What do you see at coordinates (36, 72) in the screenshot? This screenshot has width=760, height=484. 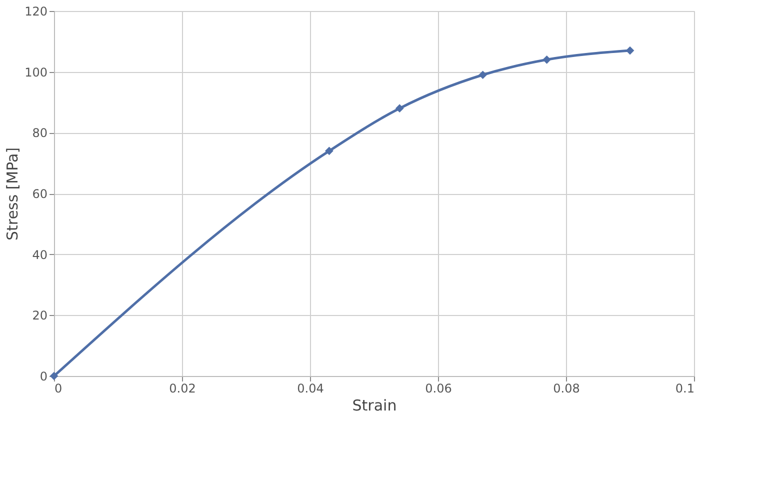 I see `y-tick-label: 100` at bounding box center [36, 72].